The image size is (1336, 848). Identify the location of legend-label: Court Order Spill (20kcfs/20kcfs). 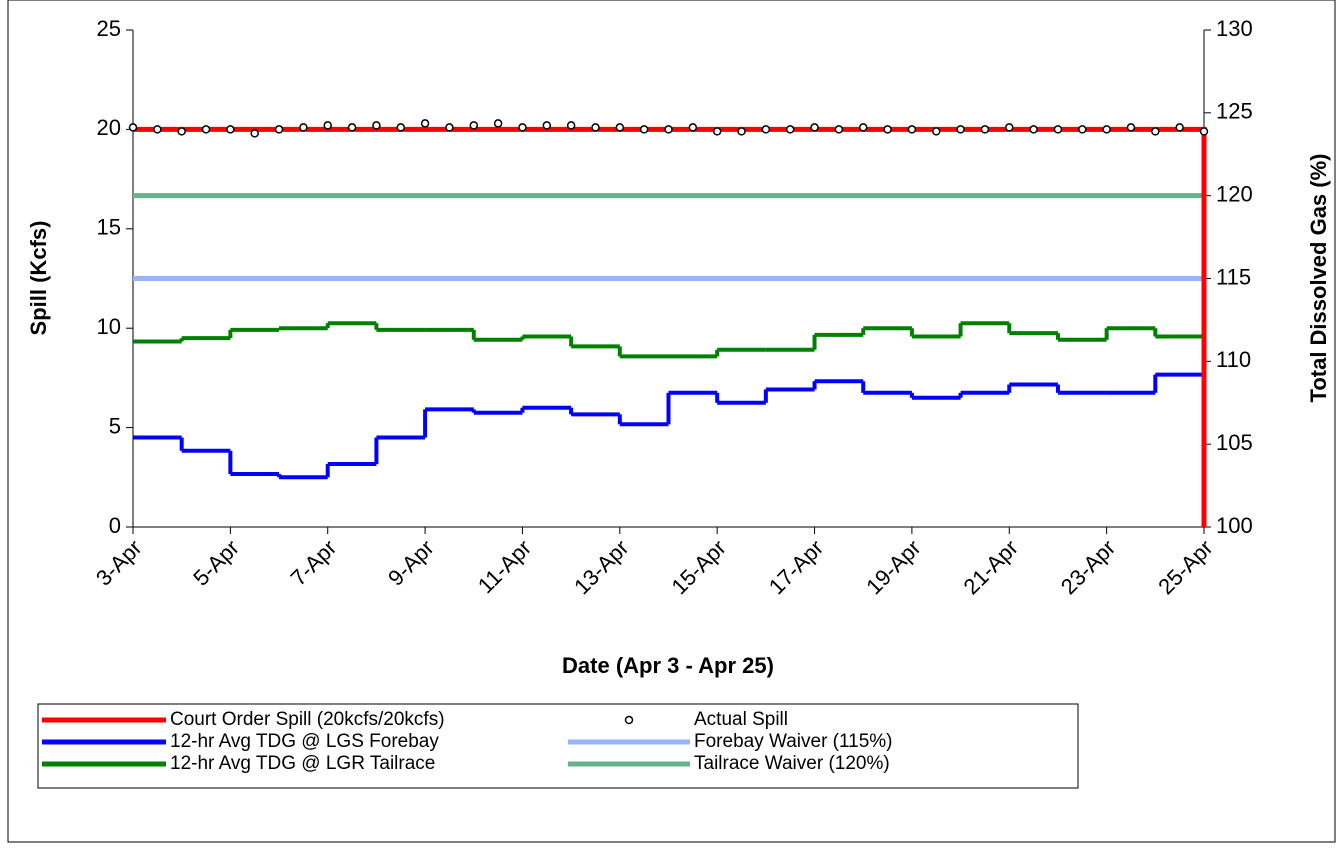
(307, 719).